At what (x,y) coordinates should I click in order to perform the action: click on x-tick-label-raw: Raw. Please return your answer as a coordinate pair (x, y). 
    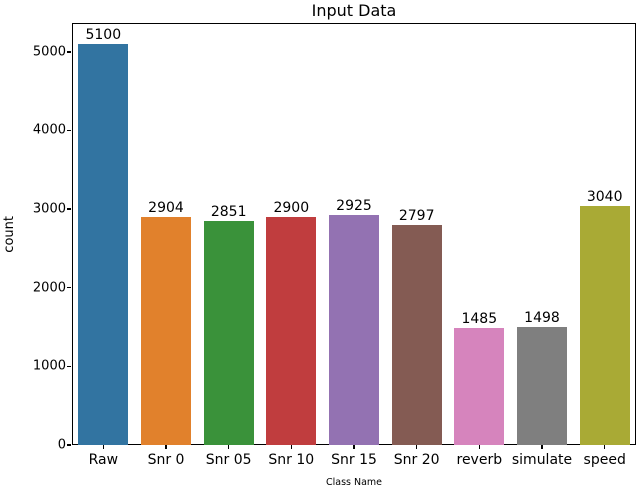
    Looking at the image, I should click on (103, 460).